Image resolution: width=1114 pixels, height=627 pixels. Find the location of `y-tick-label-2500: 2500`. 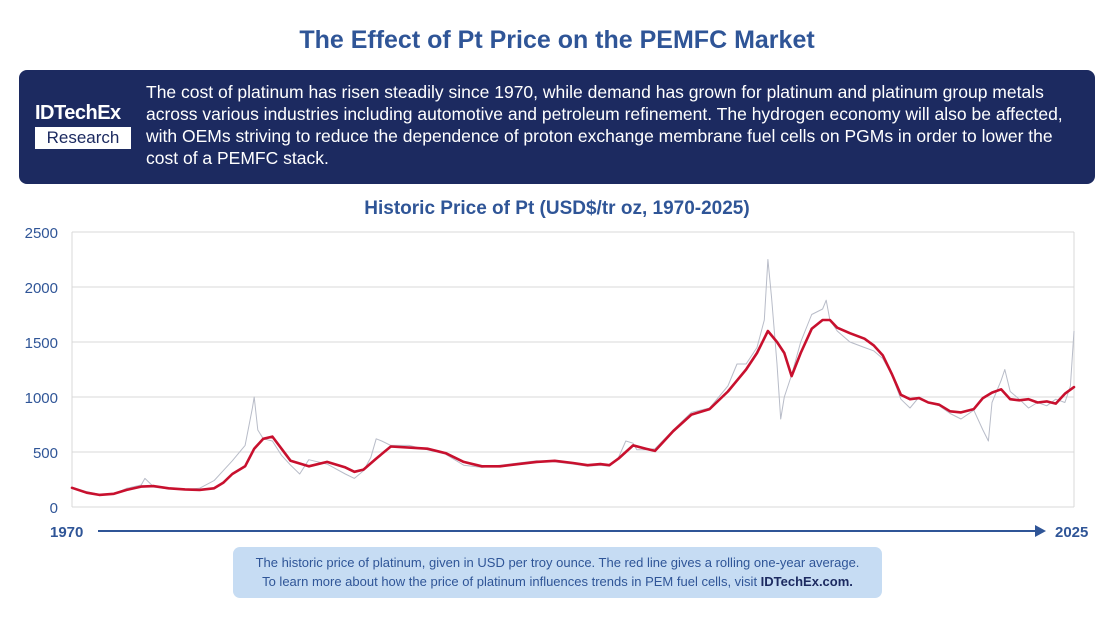

y-tick-label-2500: 2500 is located at coordinates (41, 233).